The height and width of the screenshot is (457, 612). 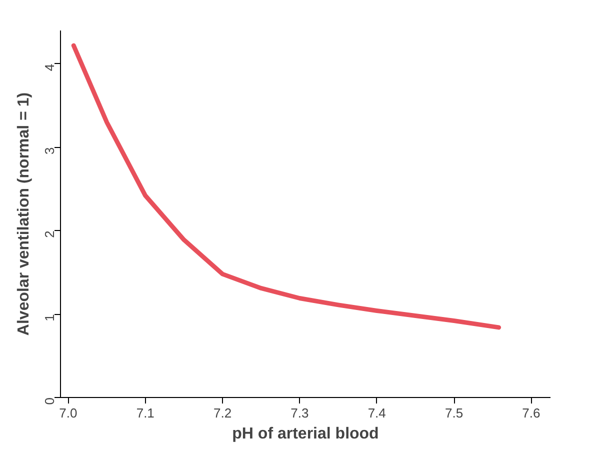 What do you see at coordinates (223, 413) in the screenshot?
I see `x-tick-label: 7.2` at bounding box center [223, 413].